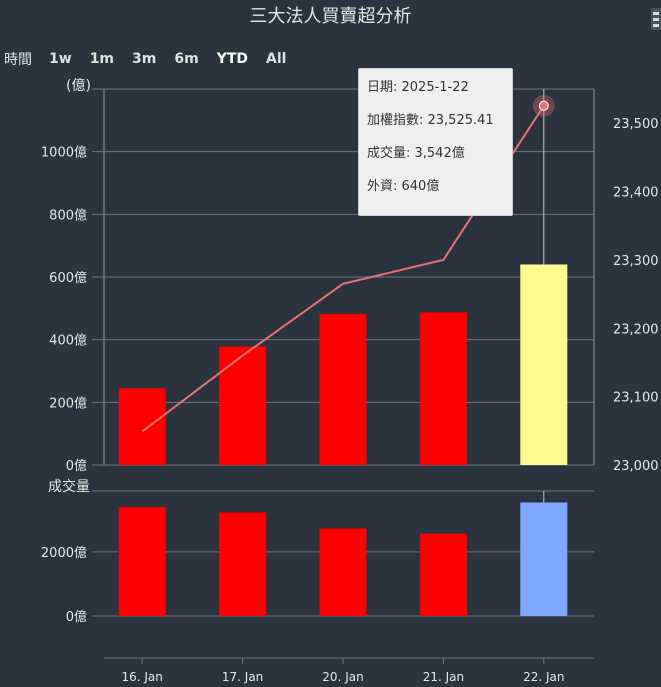 Image resolution: width=661 pixels, height=687 pixels. What do you see at coordinates (68, 278) in the screenshot?
I see `upper-ytick-label: 600億` at bounding box center [68, 278].